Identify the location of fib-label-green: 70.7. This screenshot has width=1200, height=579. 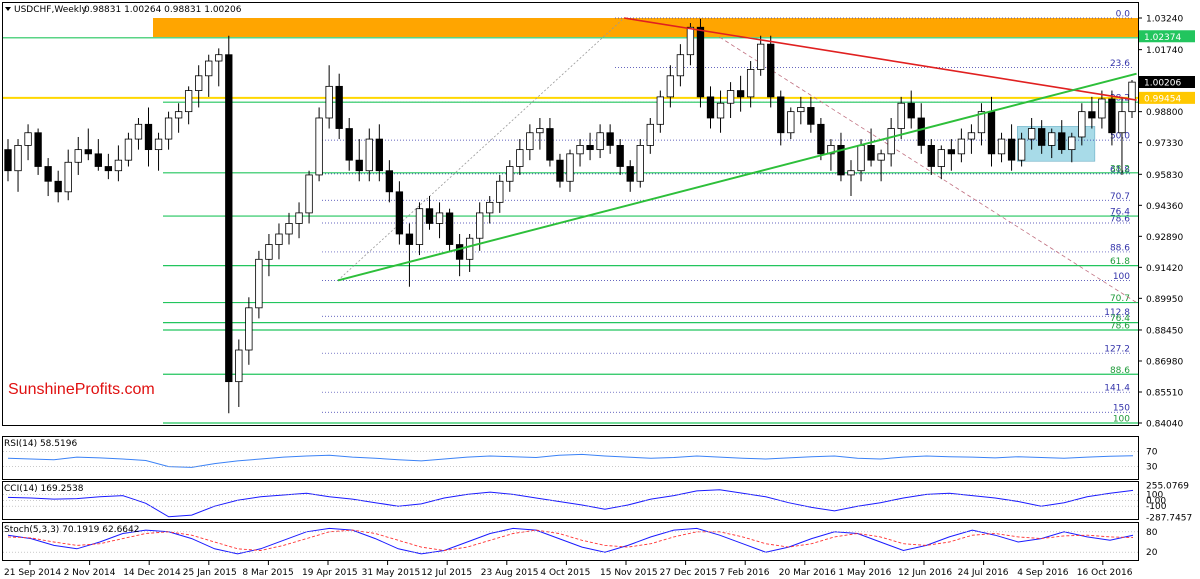
(1120, 299).